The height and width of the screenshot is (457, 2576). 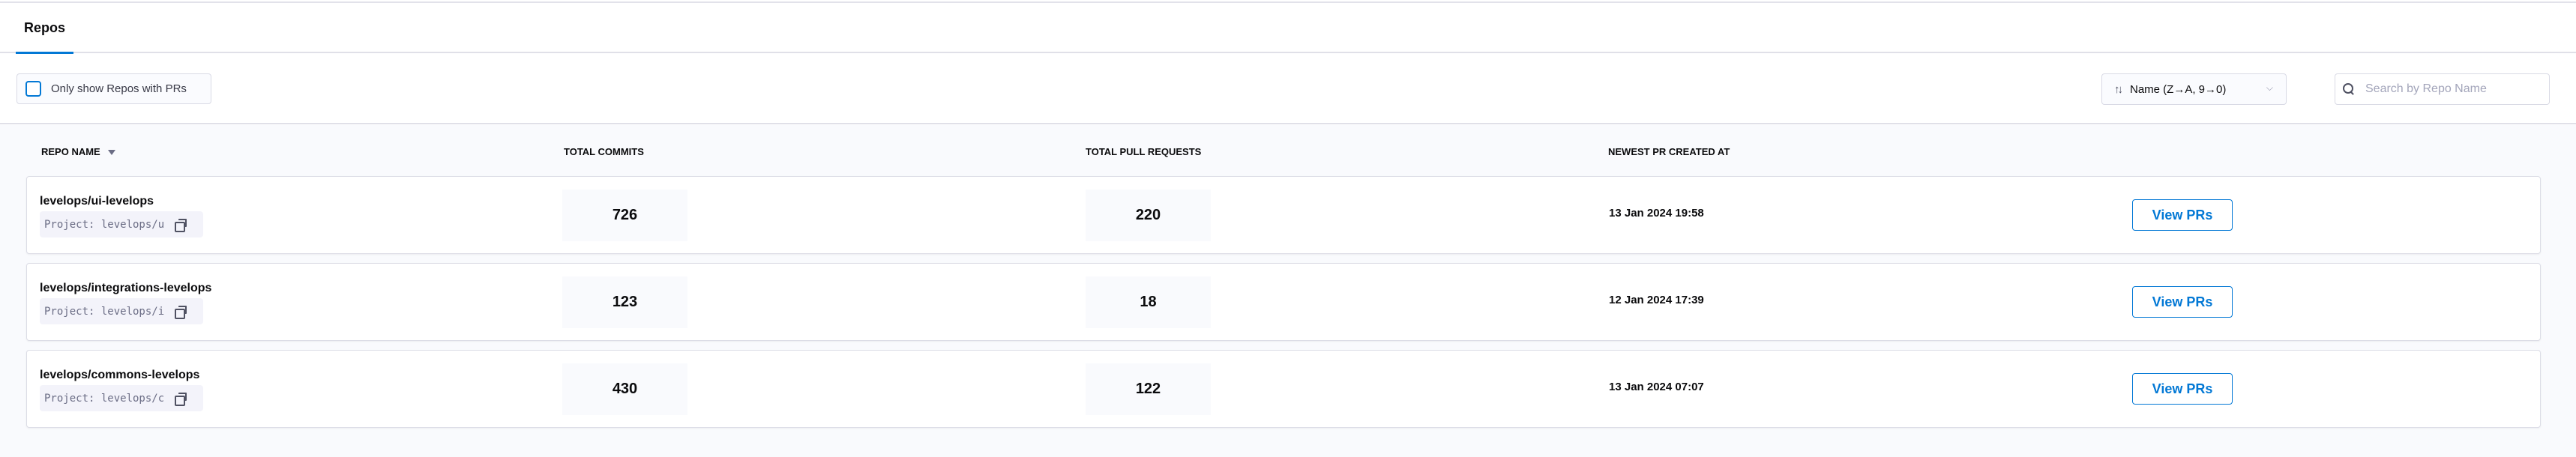 I want to click on checkbox-box, so click(x=33, y=89).